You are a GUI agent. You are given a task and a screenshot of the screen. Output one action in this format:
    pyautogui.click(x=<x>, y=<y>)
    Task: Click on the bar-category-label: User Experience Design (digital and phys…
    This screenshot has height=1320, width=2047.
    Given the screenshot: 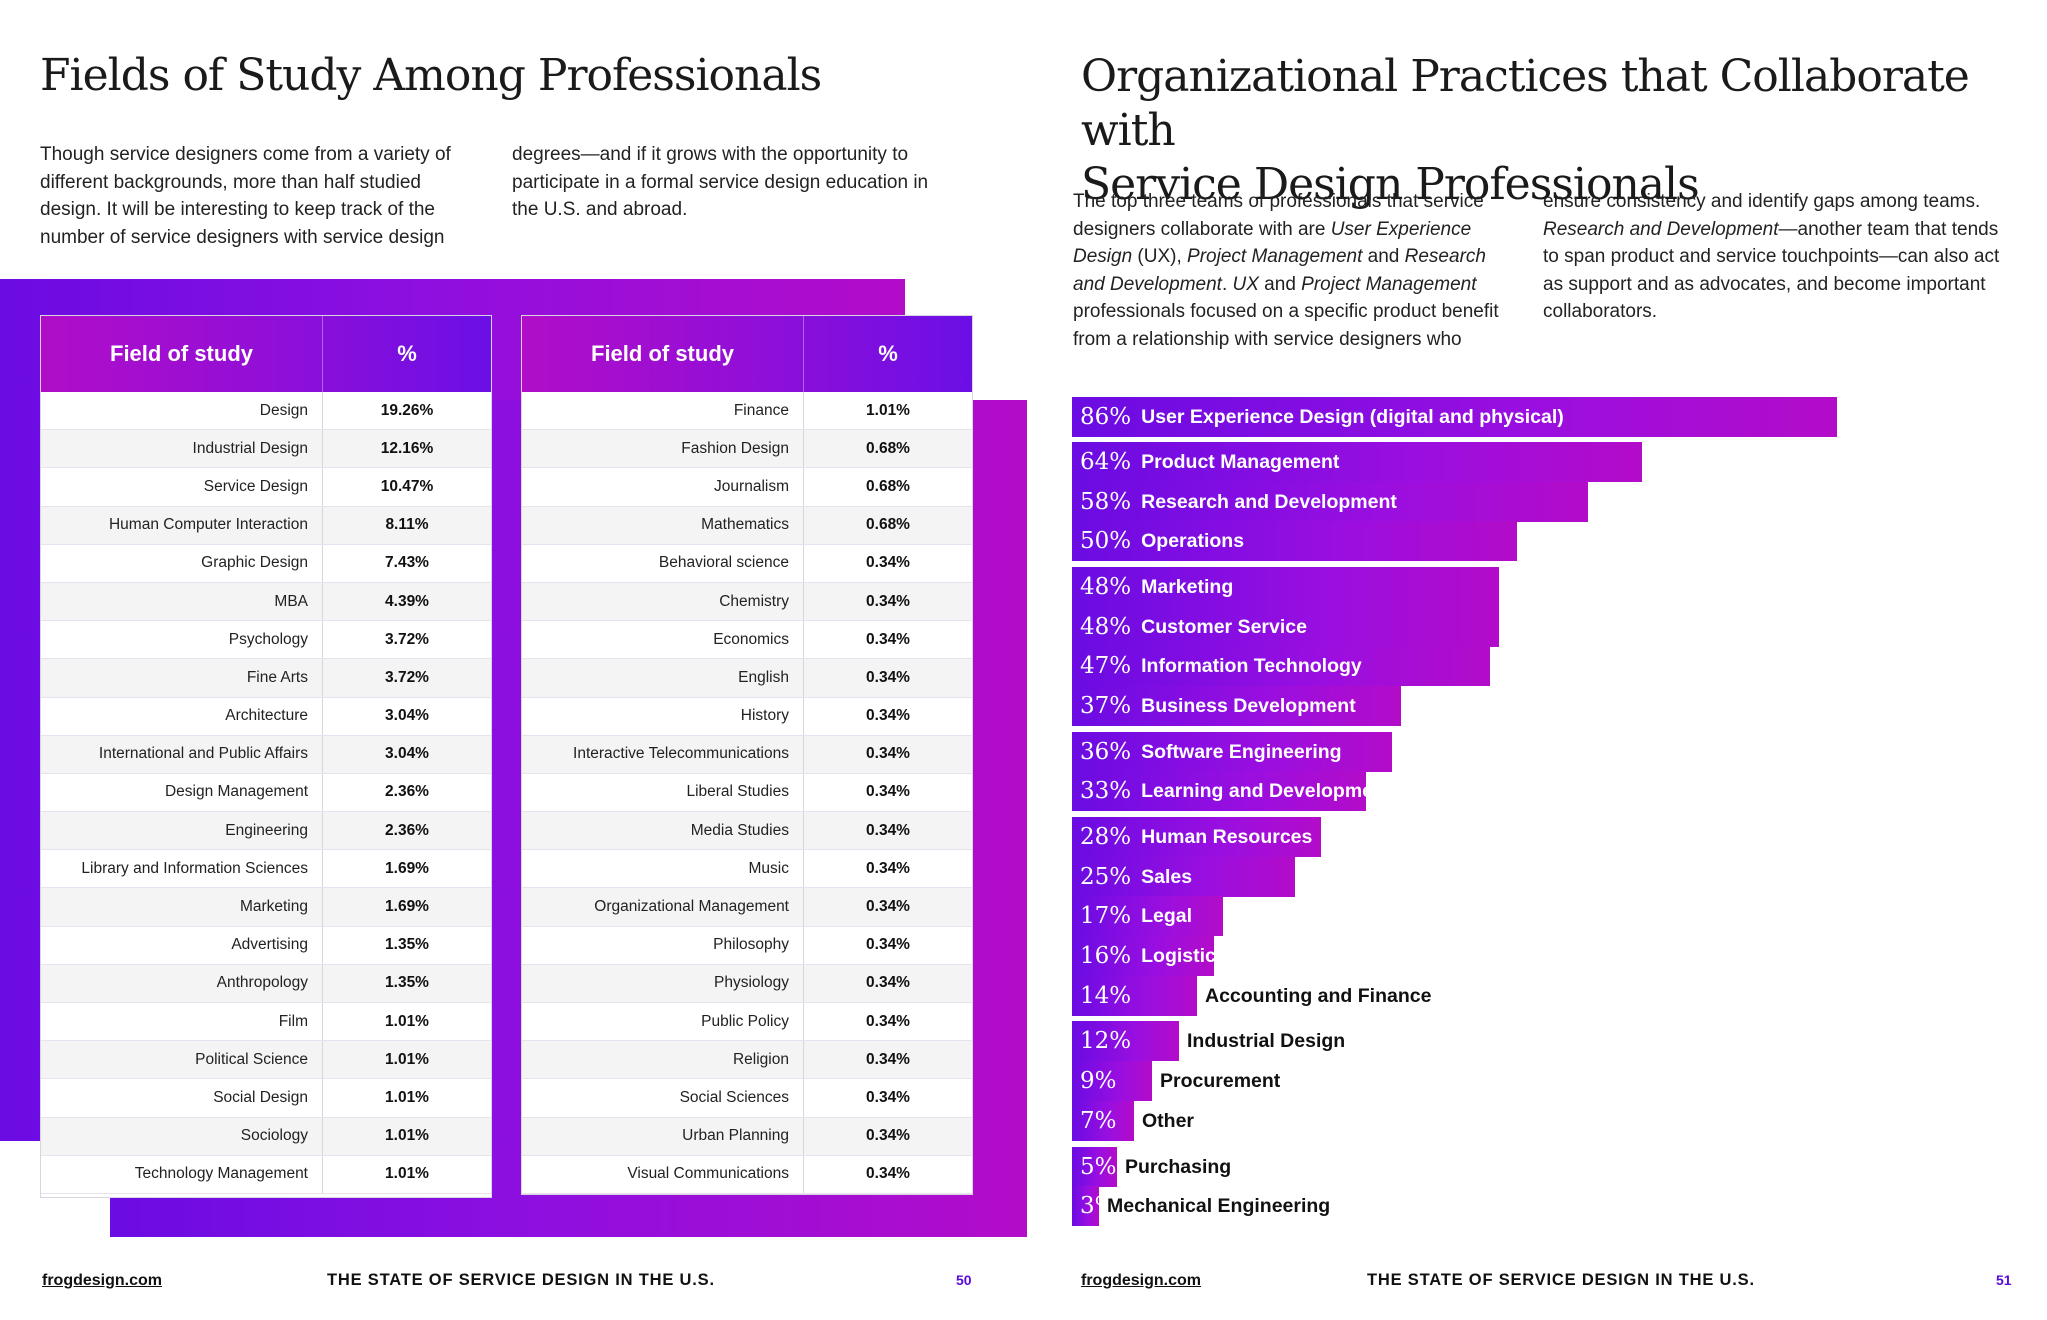 What is the action you would take?
    pyautogui.click(x=1352, y=416)
    